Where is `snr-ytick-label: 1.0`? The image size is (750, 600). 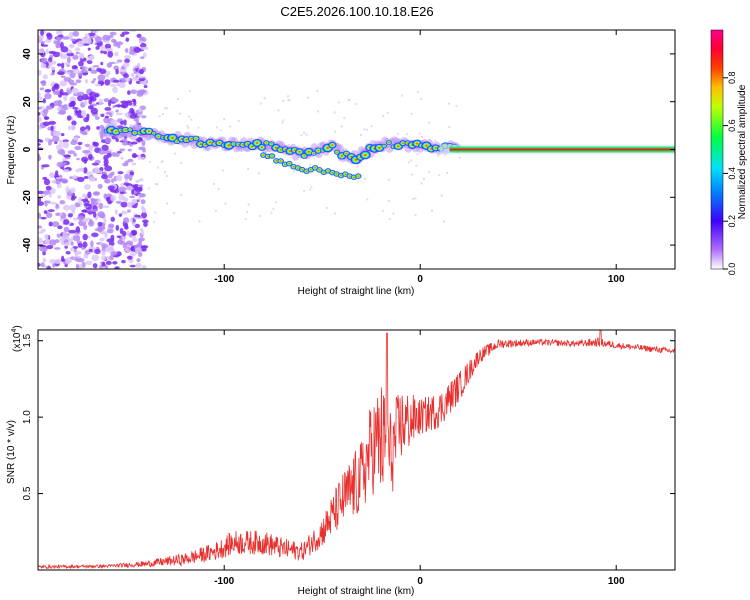 snr-ytick-label: 1.0 is located at coordinates (27, 417).